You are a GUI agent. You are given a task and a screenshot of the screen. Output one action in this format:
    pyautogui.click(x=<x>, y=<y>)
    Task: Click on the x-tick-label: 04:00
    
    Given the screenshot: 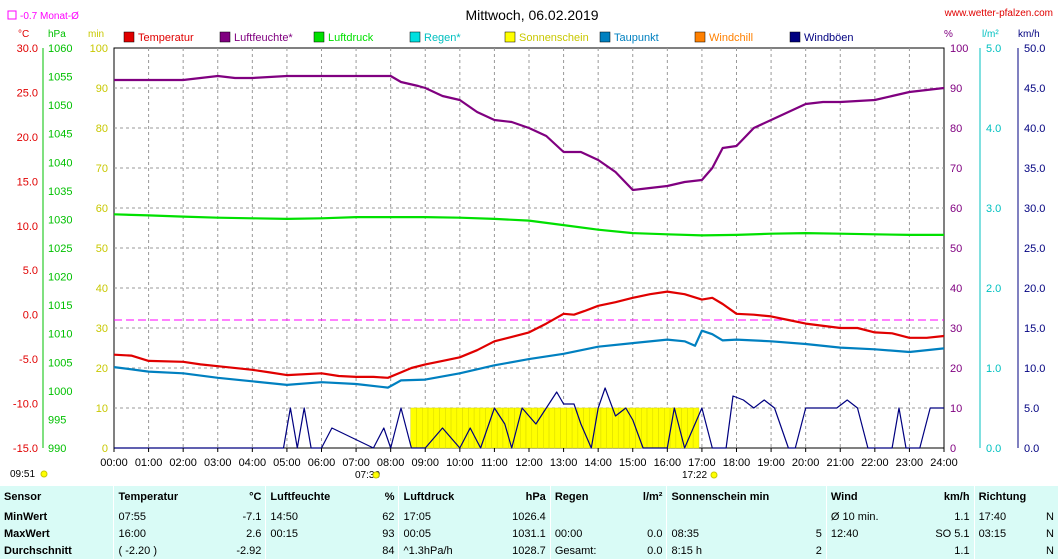 What is the action you would take?
    pyautogui.click(x=253, y=463)
    